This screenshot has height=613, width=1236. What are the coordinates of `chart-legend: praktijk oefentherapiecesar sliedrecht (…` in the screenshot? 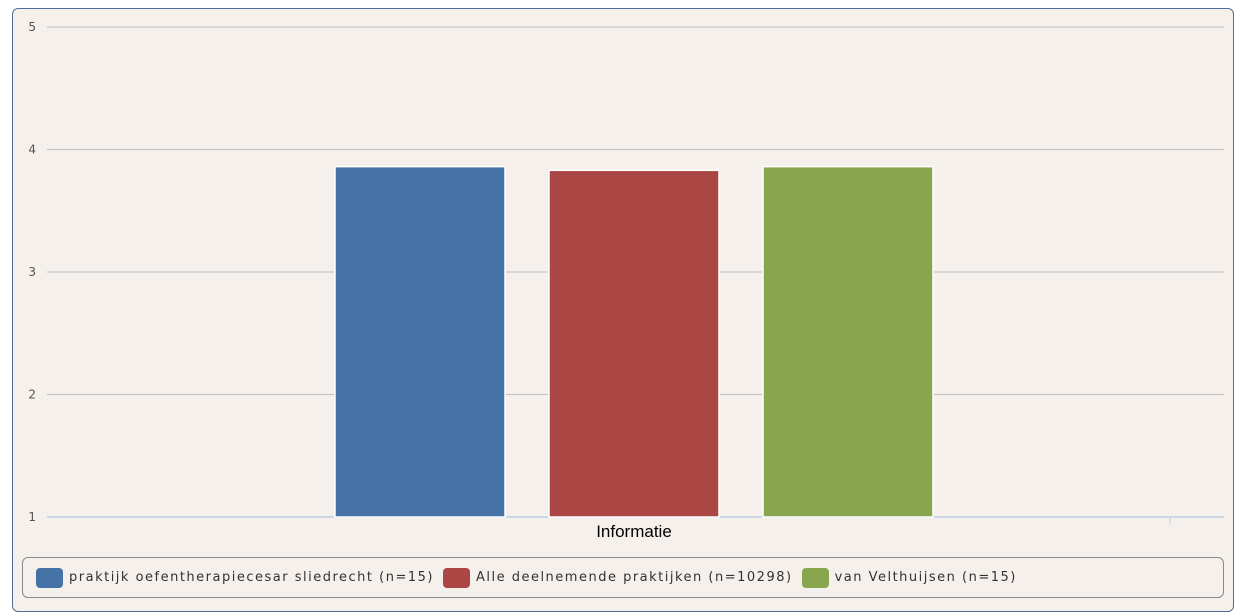 It's located at (623, 577).